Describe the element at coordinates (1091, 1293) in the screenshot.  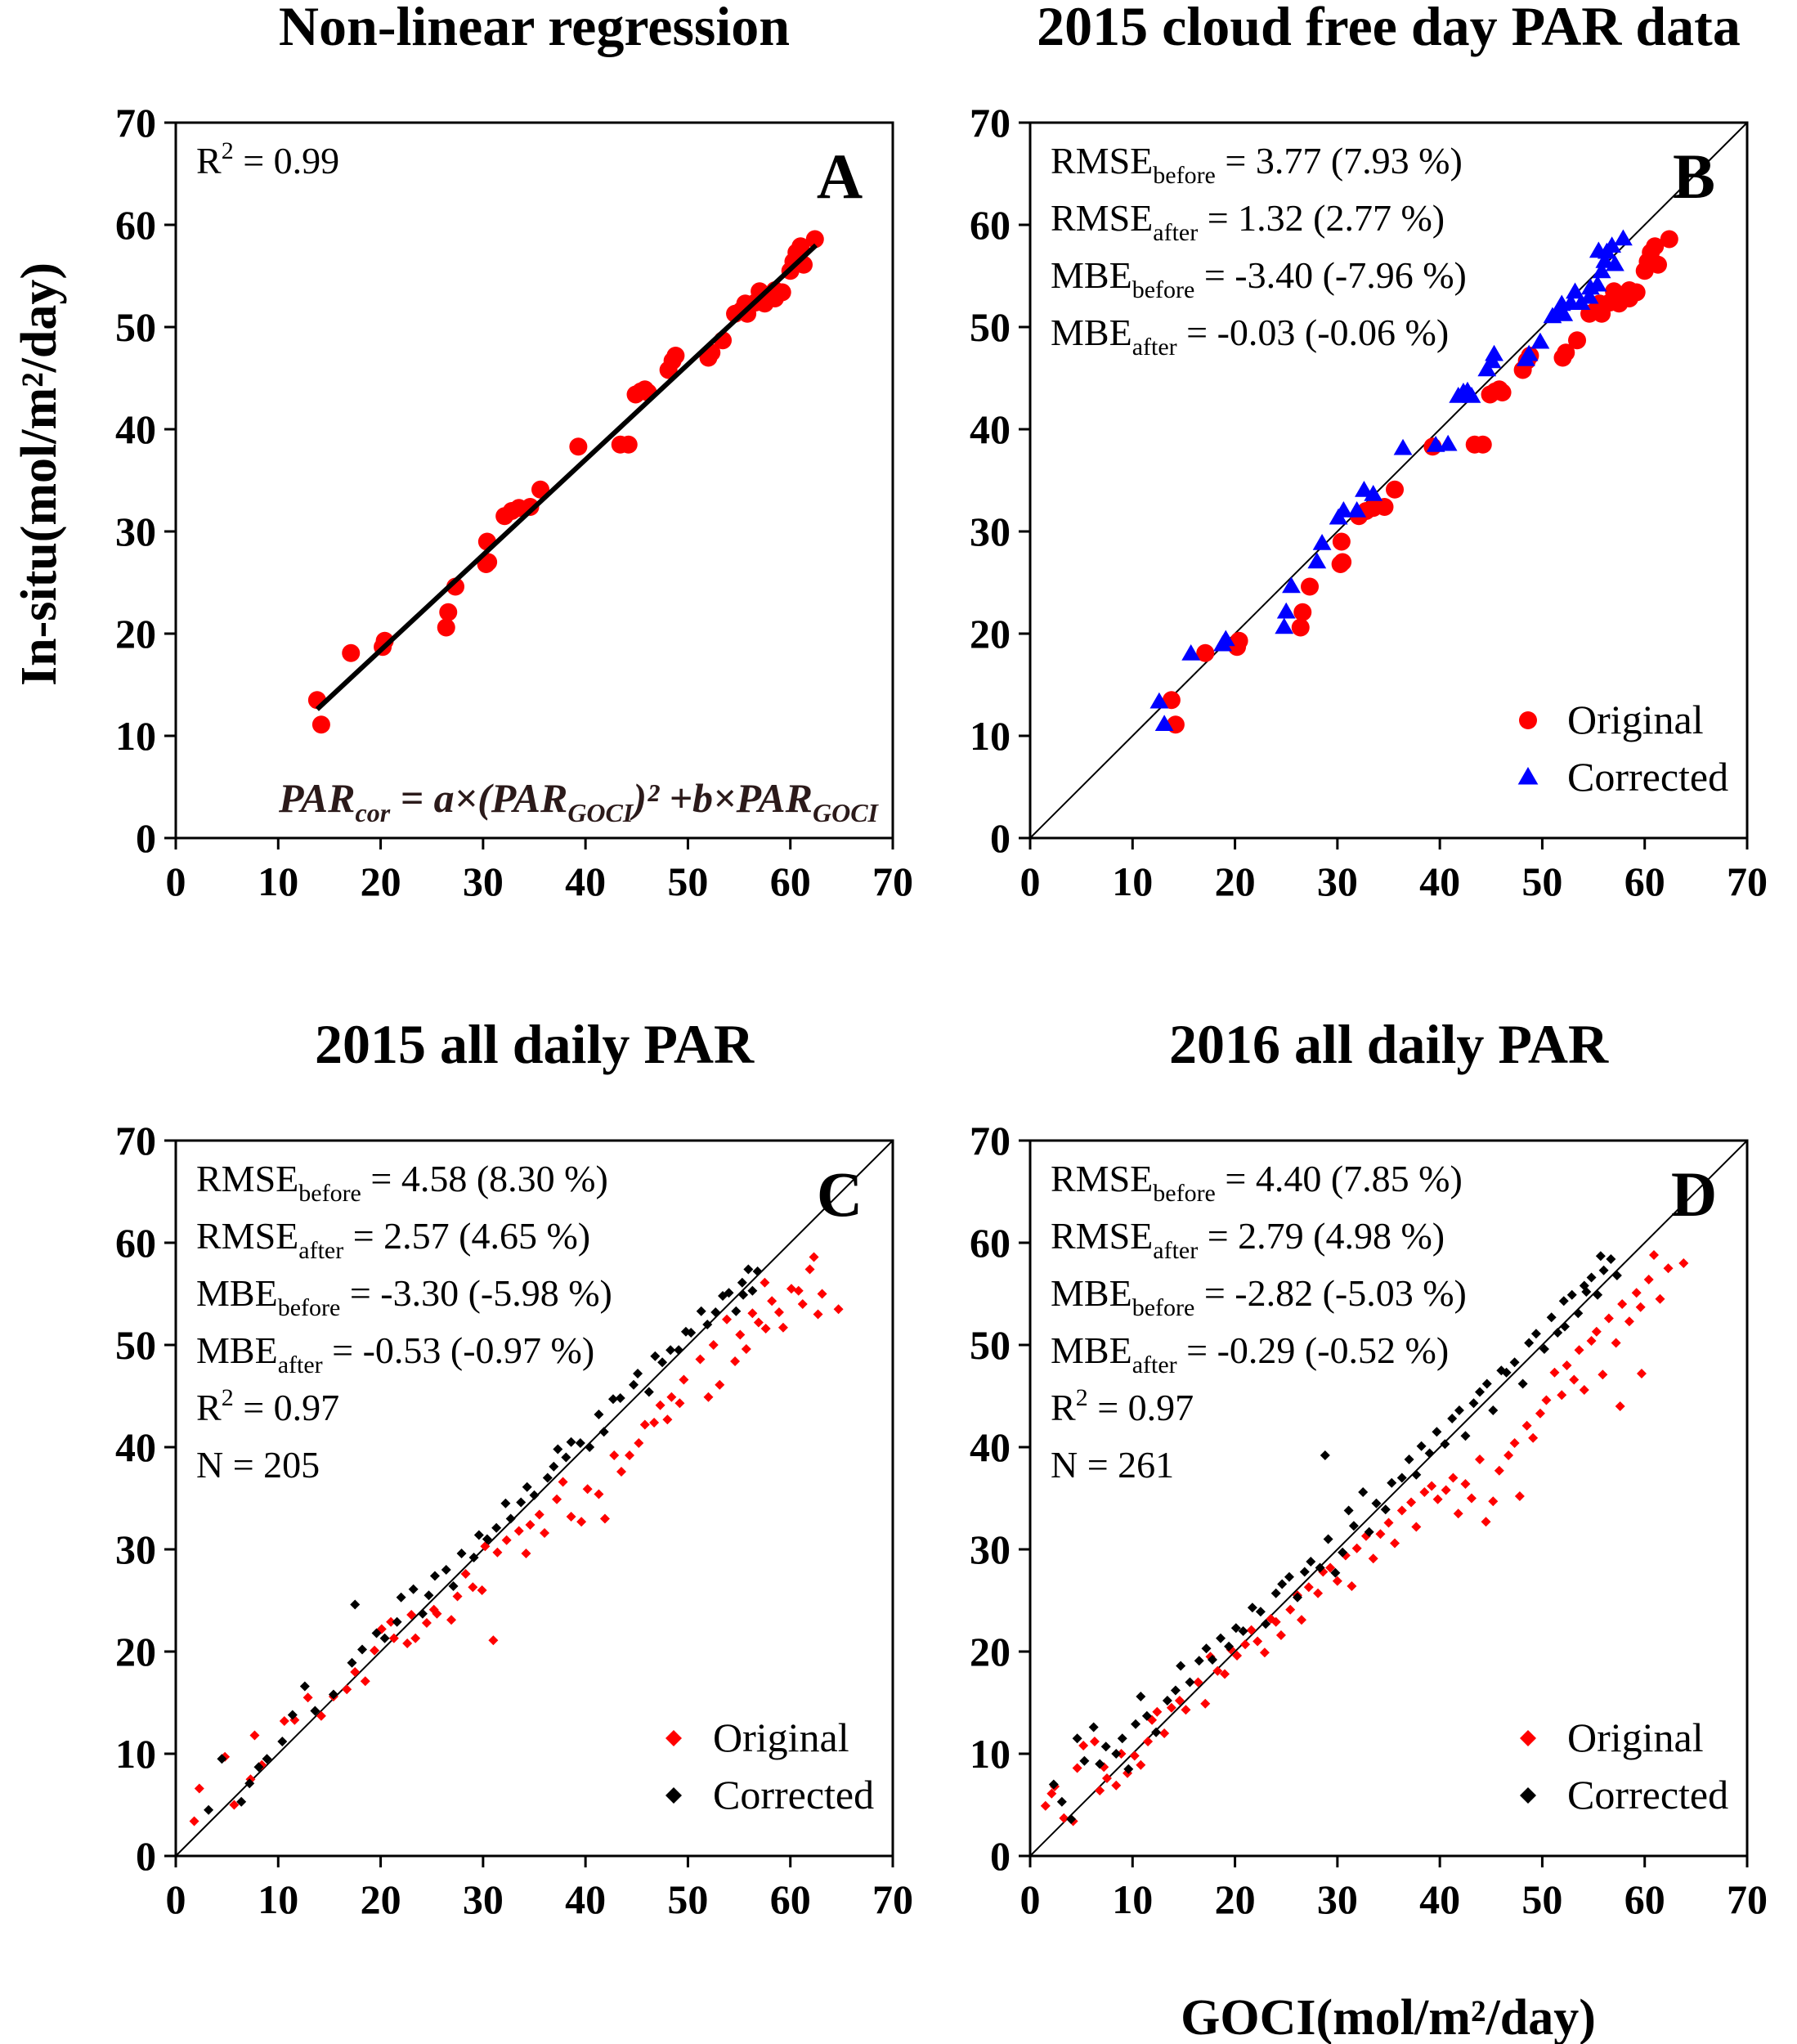
I see `stat-name: MBE` at that location.